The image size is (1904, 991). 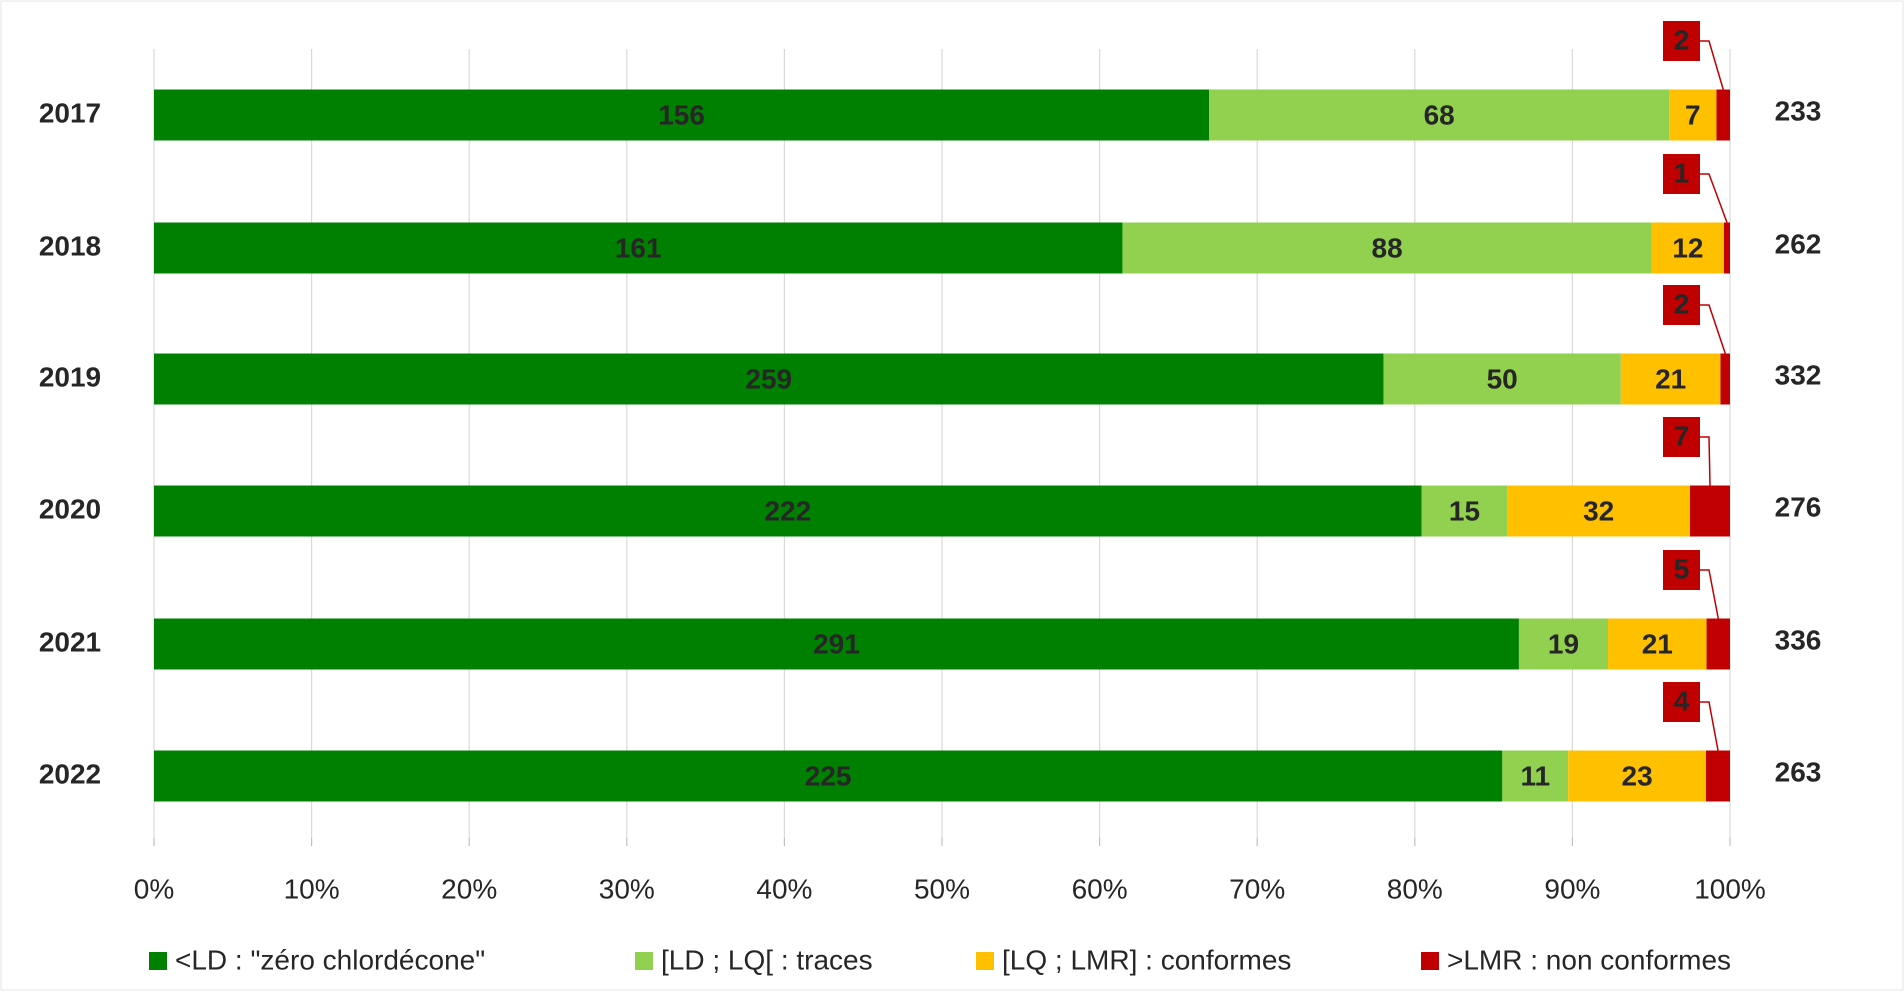 I want to click on data-label: 12, so click(x=1687, y=247).